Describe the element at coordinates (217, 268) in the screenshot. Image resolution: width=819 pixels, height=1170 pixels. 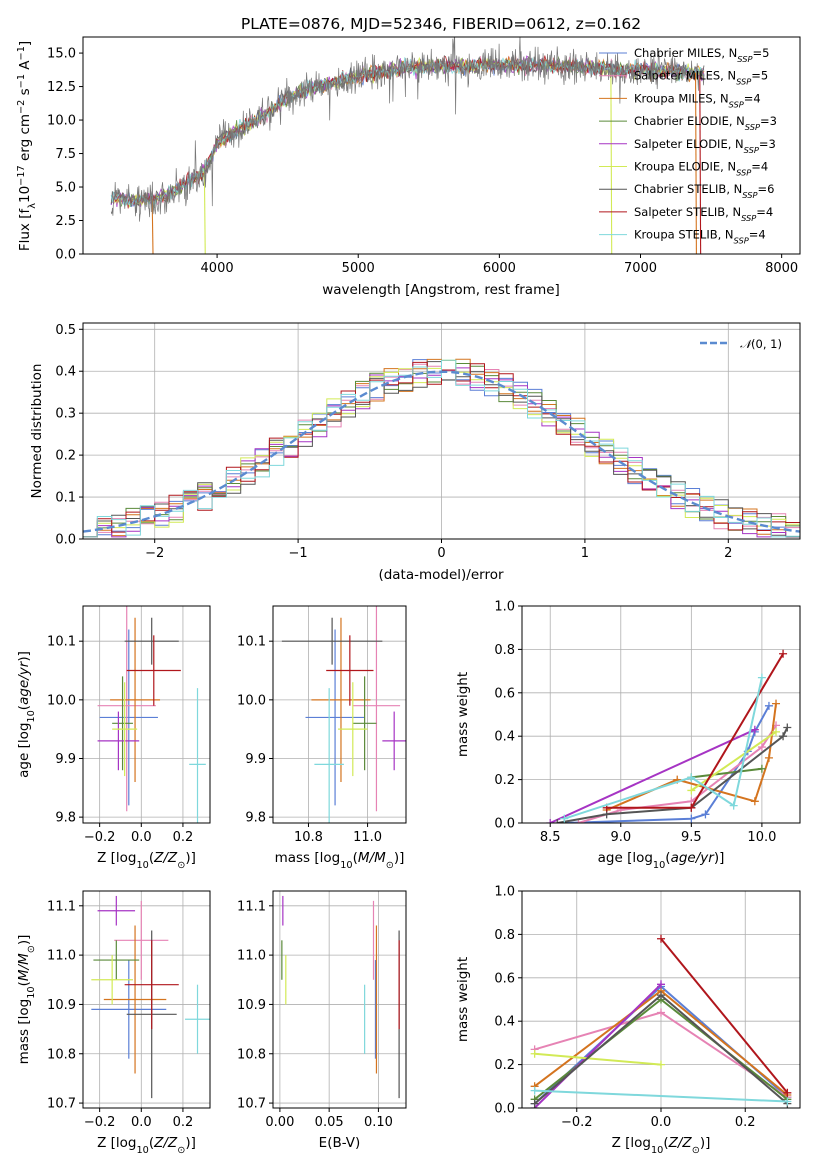
I see `x-tick-label: 4000` at that location.